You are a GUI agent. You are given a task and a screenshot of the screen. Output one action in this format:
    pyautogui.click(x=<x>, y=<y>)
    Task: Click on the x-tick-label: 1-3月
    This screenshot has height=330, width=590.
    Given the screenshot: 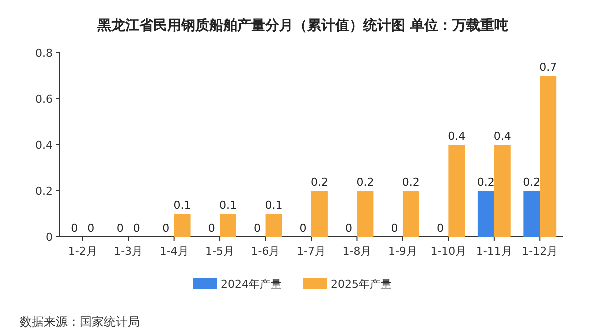 What is the action you would take?
    pyautogui.click(x=129, y=251)
    